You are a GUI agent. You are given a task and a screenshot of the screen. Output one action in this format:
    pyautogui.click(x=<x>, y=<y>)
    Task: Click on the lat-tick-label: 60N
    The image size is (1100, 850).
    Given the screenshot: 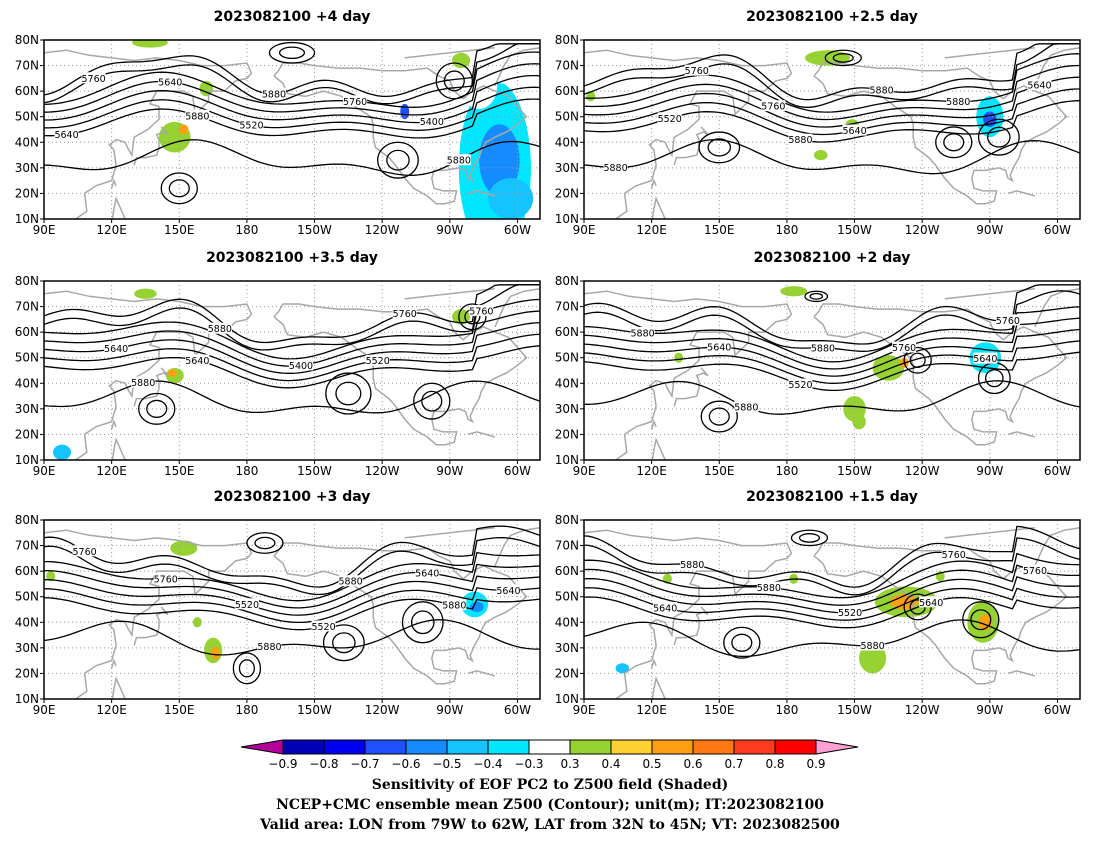 What is the action you would take?
    pyautogui.click(x=27, y=91)
    